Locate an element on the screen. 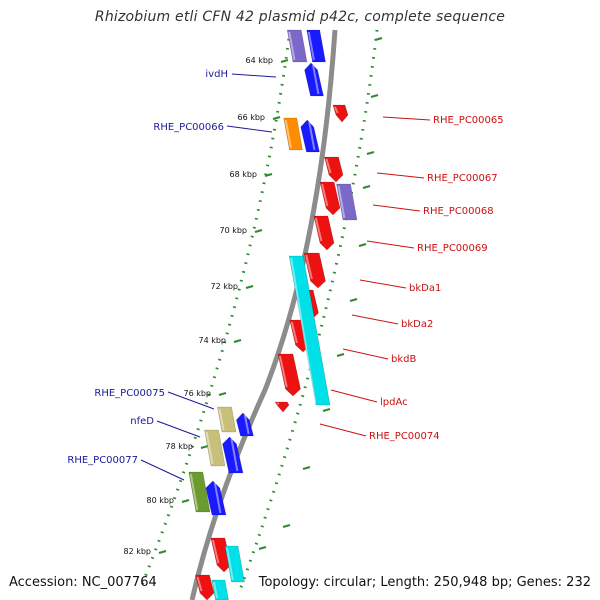 The height and width of the screenshot is (600, 600). tick-label: 80 kbp is located at coordinates (160, 500).